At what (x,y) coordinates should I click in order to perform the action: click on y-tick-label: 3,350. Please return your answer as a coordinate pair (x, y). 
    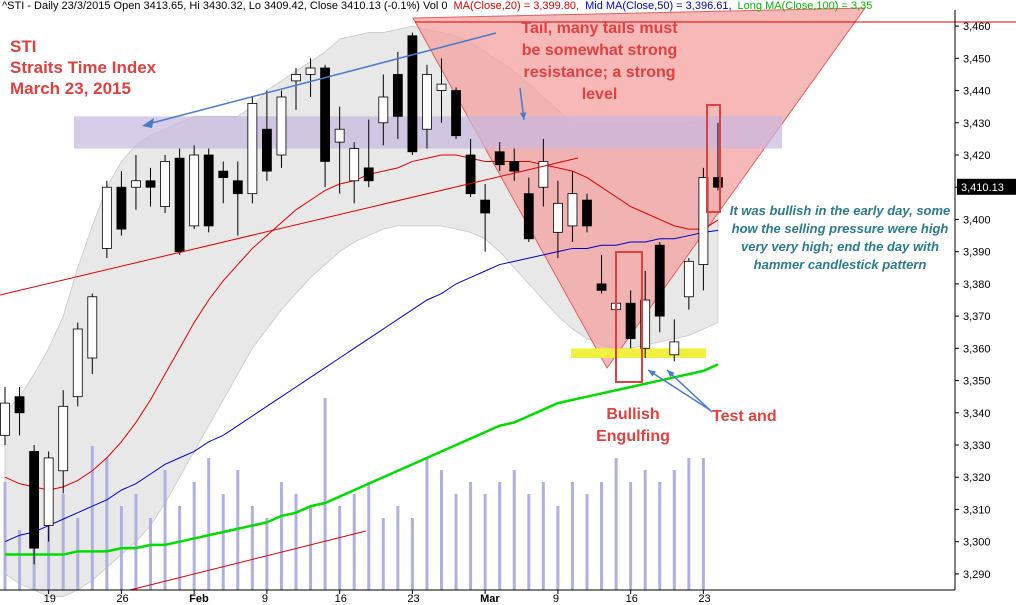
    Looking at the image, I should click on (977, 382).